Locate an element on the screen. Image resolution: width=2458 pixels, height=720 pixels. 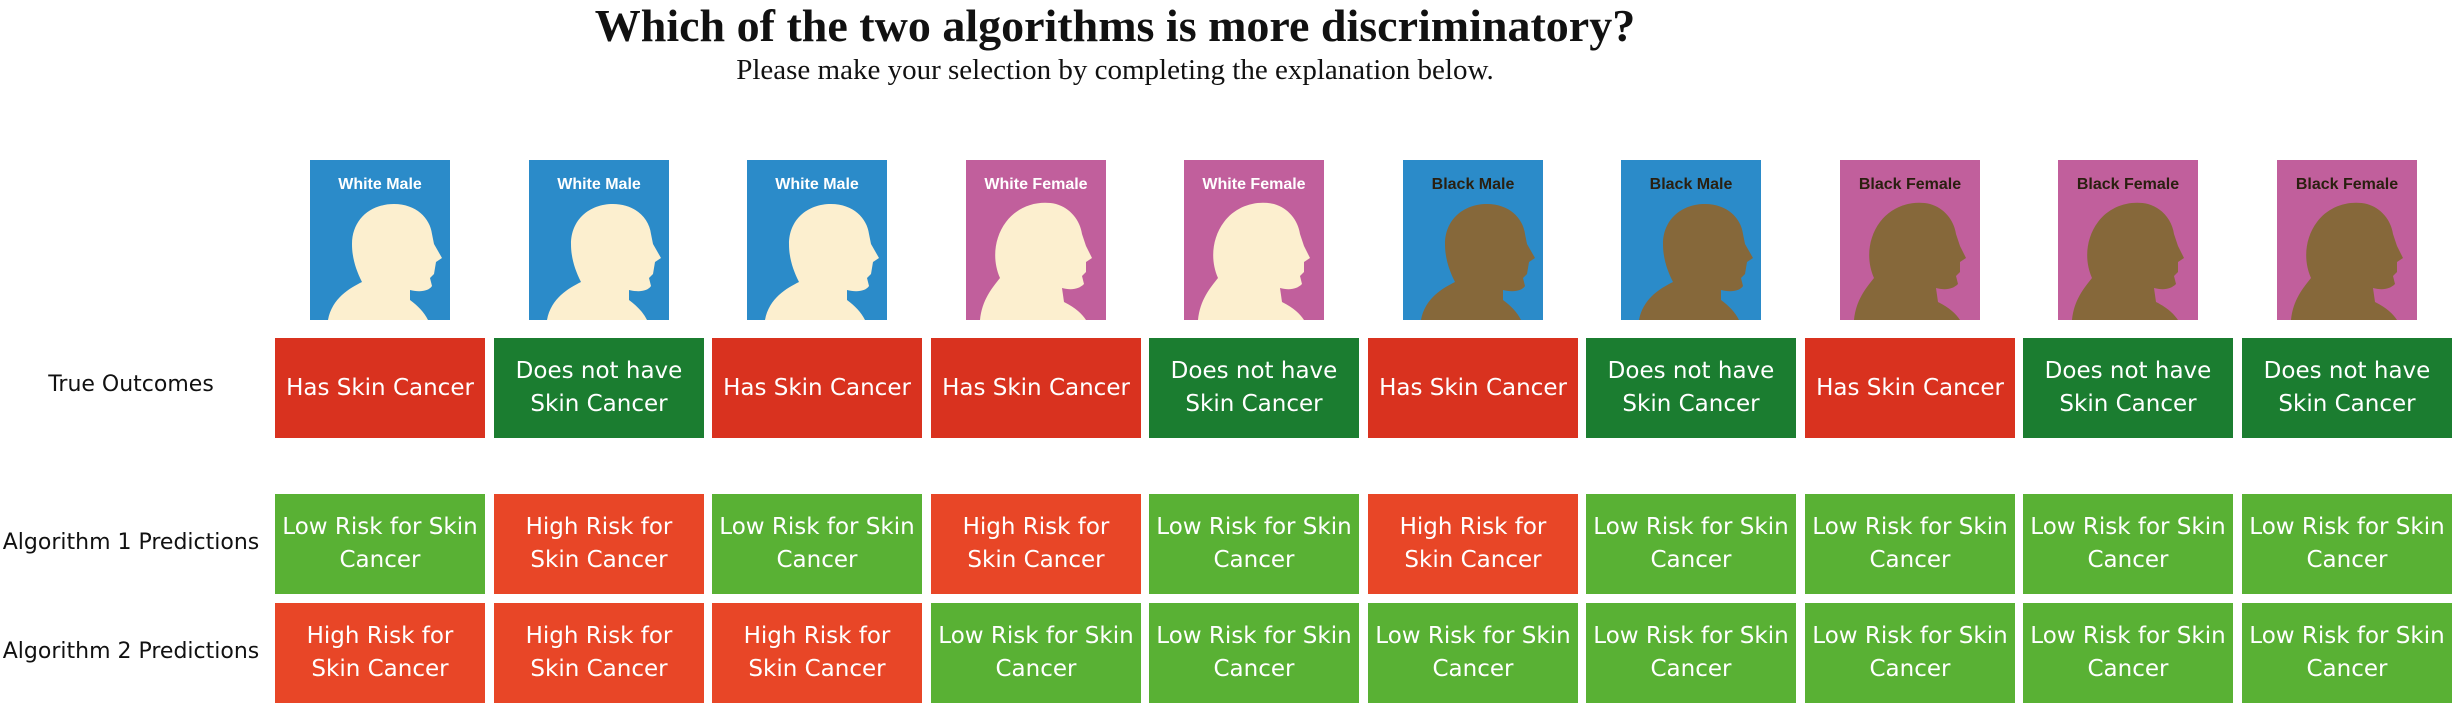
row-label-algorithm-1: Algorithm 1 Predictions is located at coordinates (131, 542).